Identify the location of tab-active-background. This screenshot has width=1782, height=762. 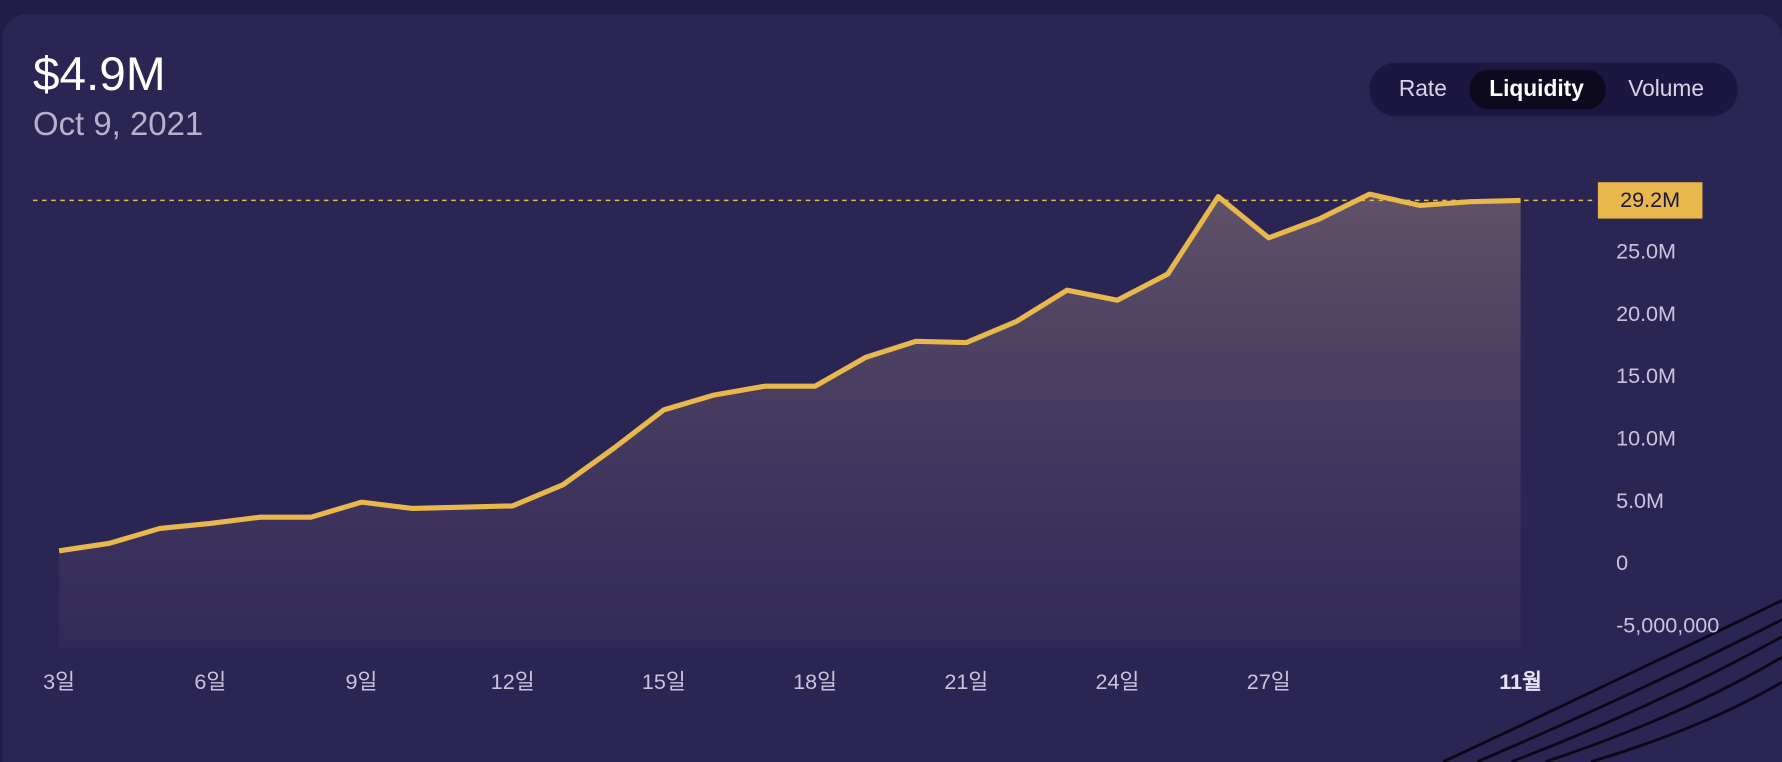
(1537, 89).